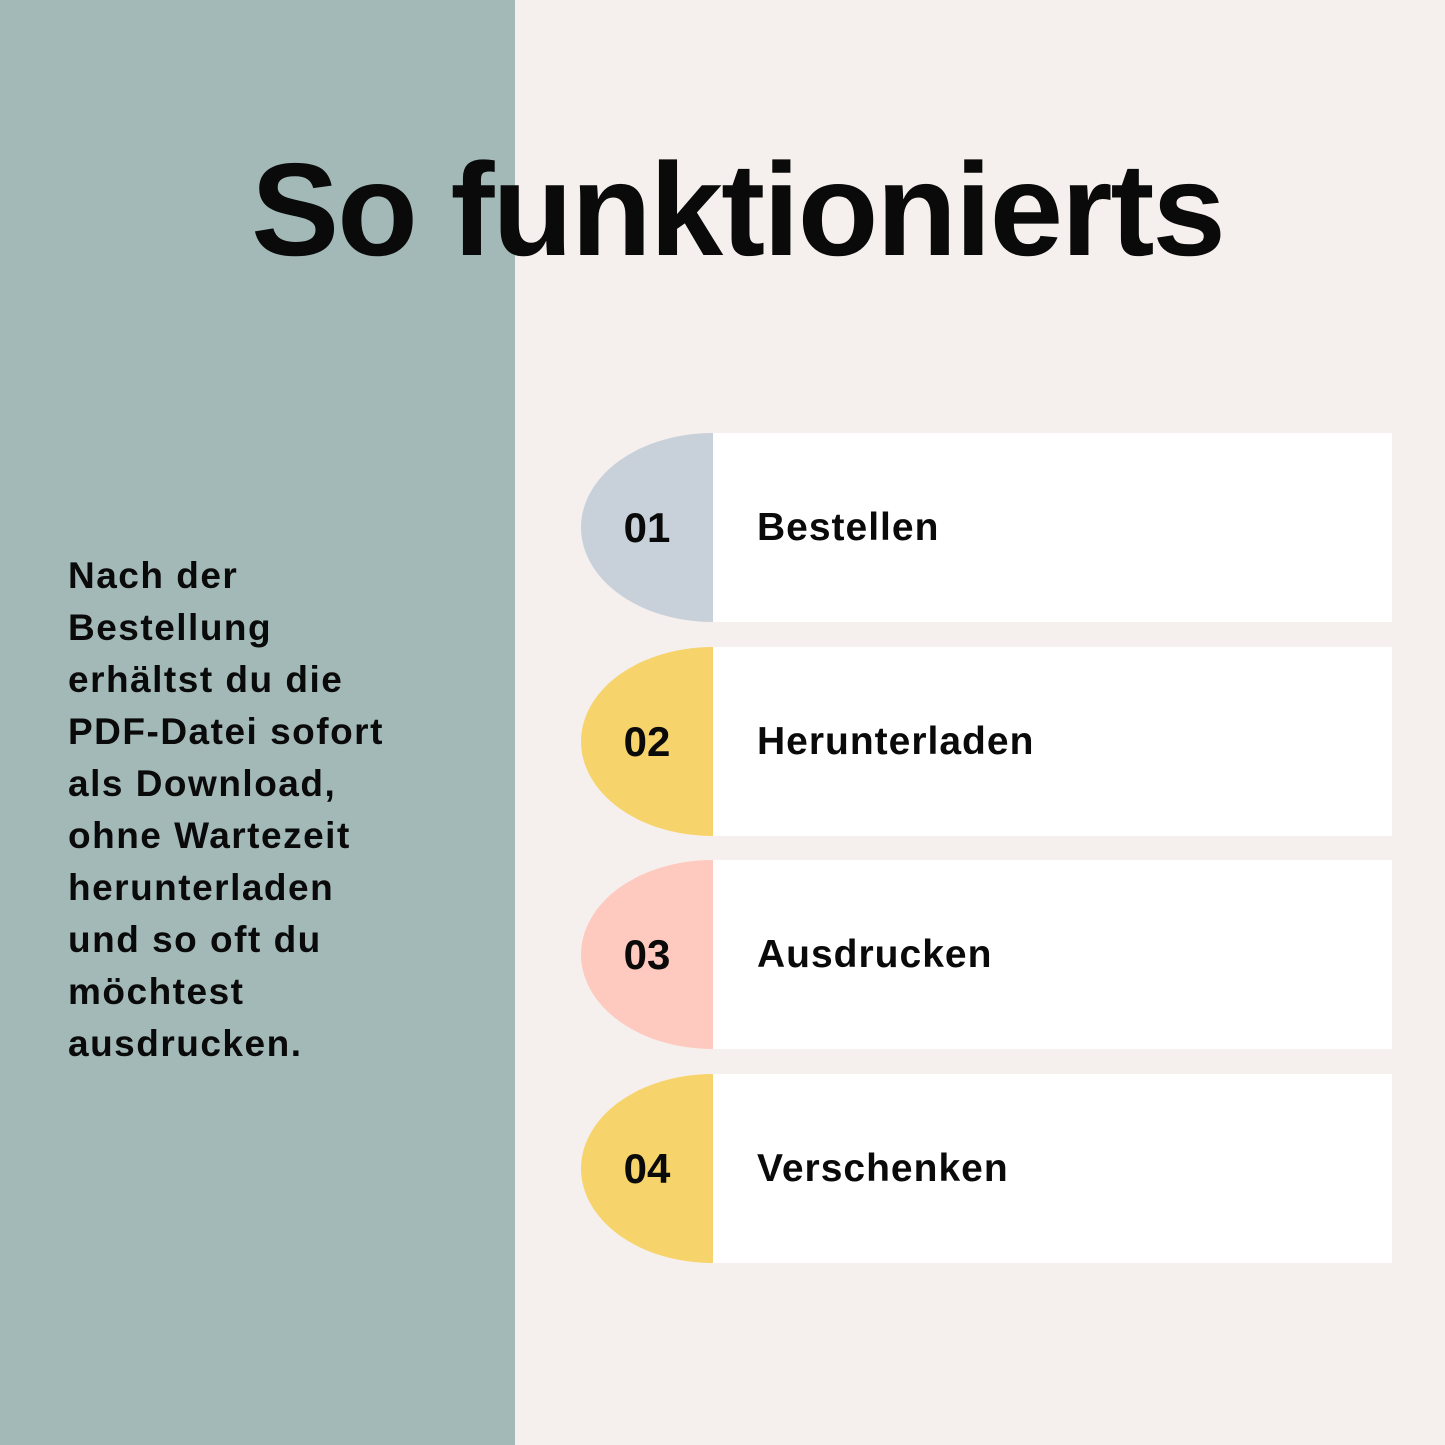 The width and height of the screenshot is (1445, 1445). Describe the element at coordinates (647, 527) in the screenshot. I see `step-number: 01` at that location.